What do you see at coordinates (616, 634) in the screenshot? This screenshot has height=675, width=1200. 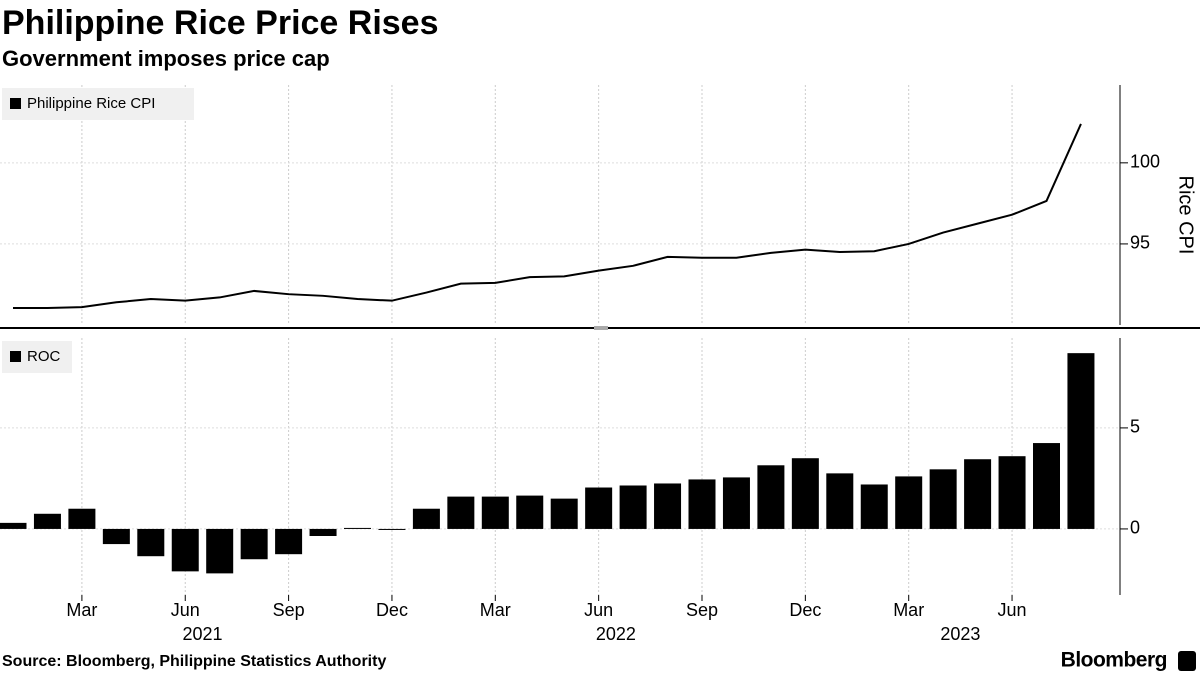 I see `x-year-label: 2022` at bounding box center [616, 634].